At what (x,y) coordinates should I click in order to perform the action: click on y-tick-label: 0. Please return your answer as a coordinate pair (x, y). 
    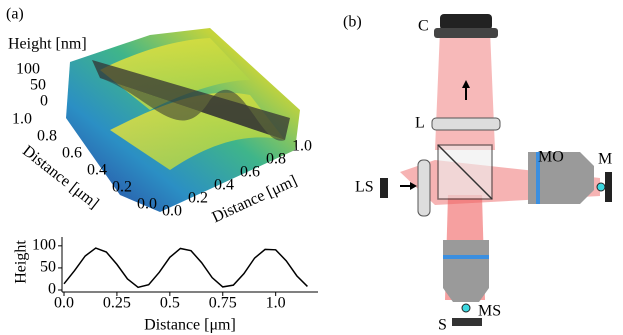
    Looking at the image, I should click on (52, 289).